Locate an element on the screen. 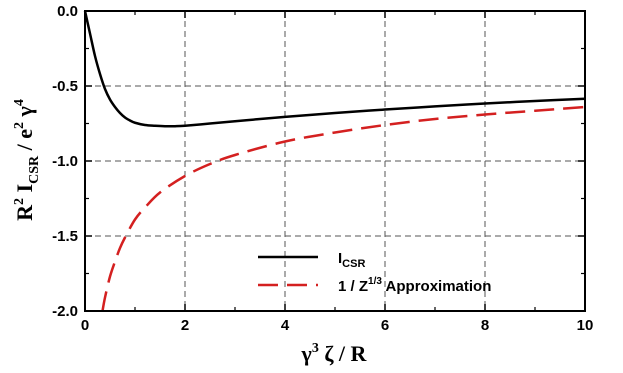 This screenshot has width=623, height=373. y-tick-label: -1.5 is located at coordinates (65, 236).